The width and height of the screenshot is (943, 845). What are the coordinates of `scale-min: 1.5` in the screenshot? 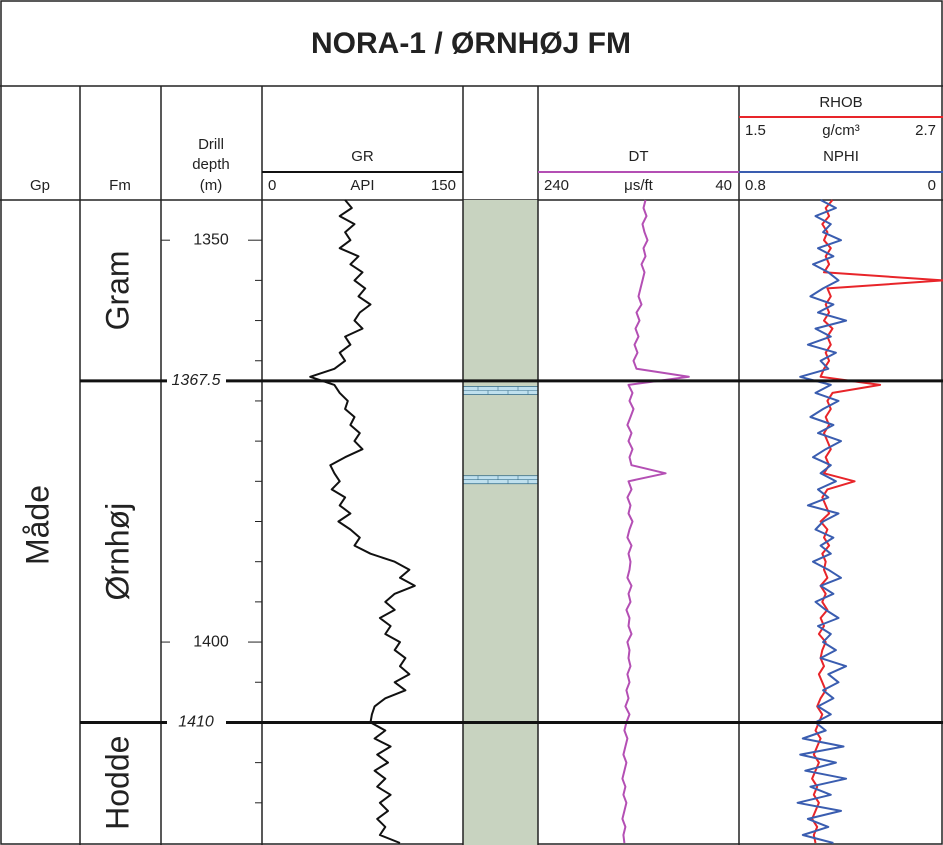 It's located at (755, 130).